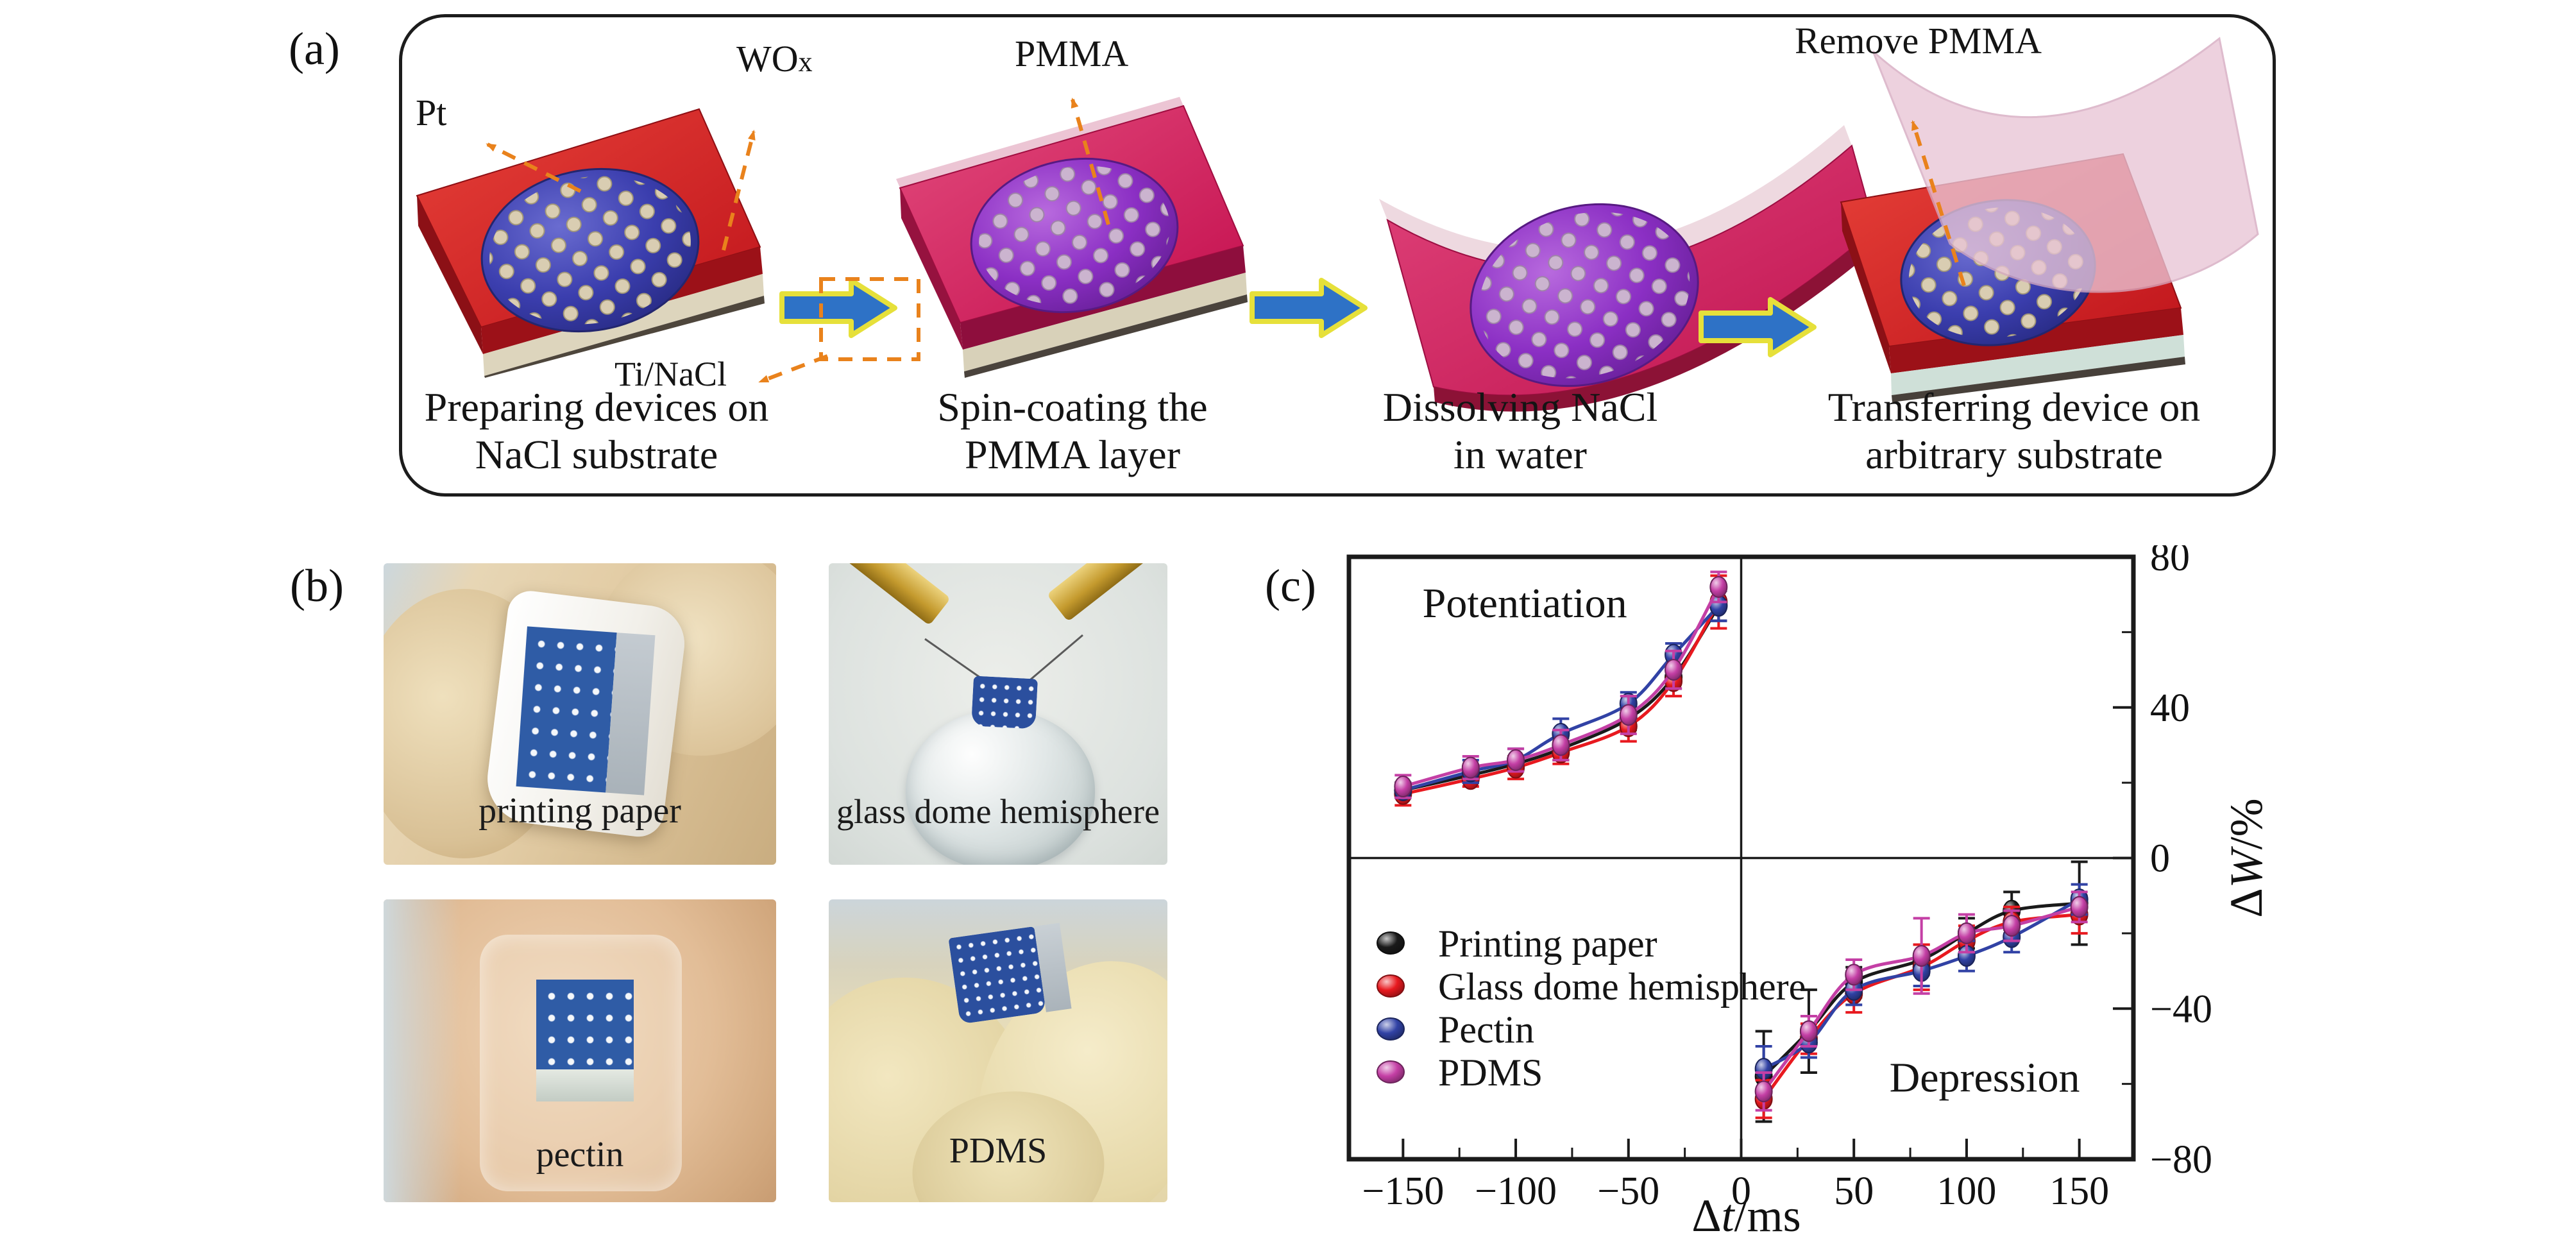  Describe the element at coordinates (317, 585) in the screenshot. I see `panel-b-letter: (b)` at that location.